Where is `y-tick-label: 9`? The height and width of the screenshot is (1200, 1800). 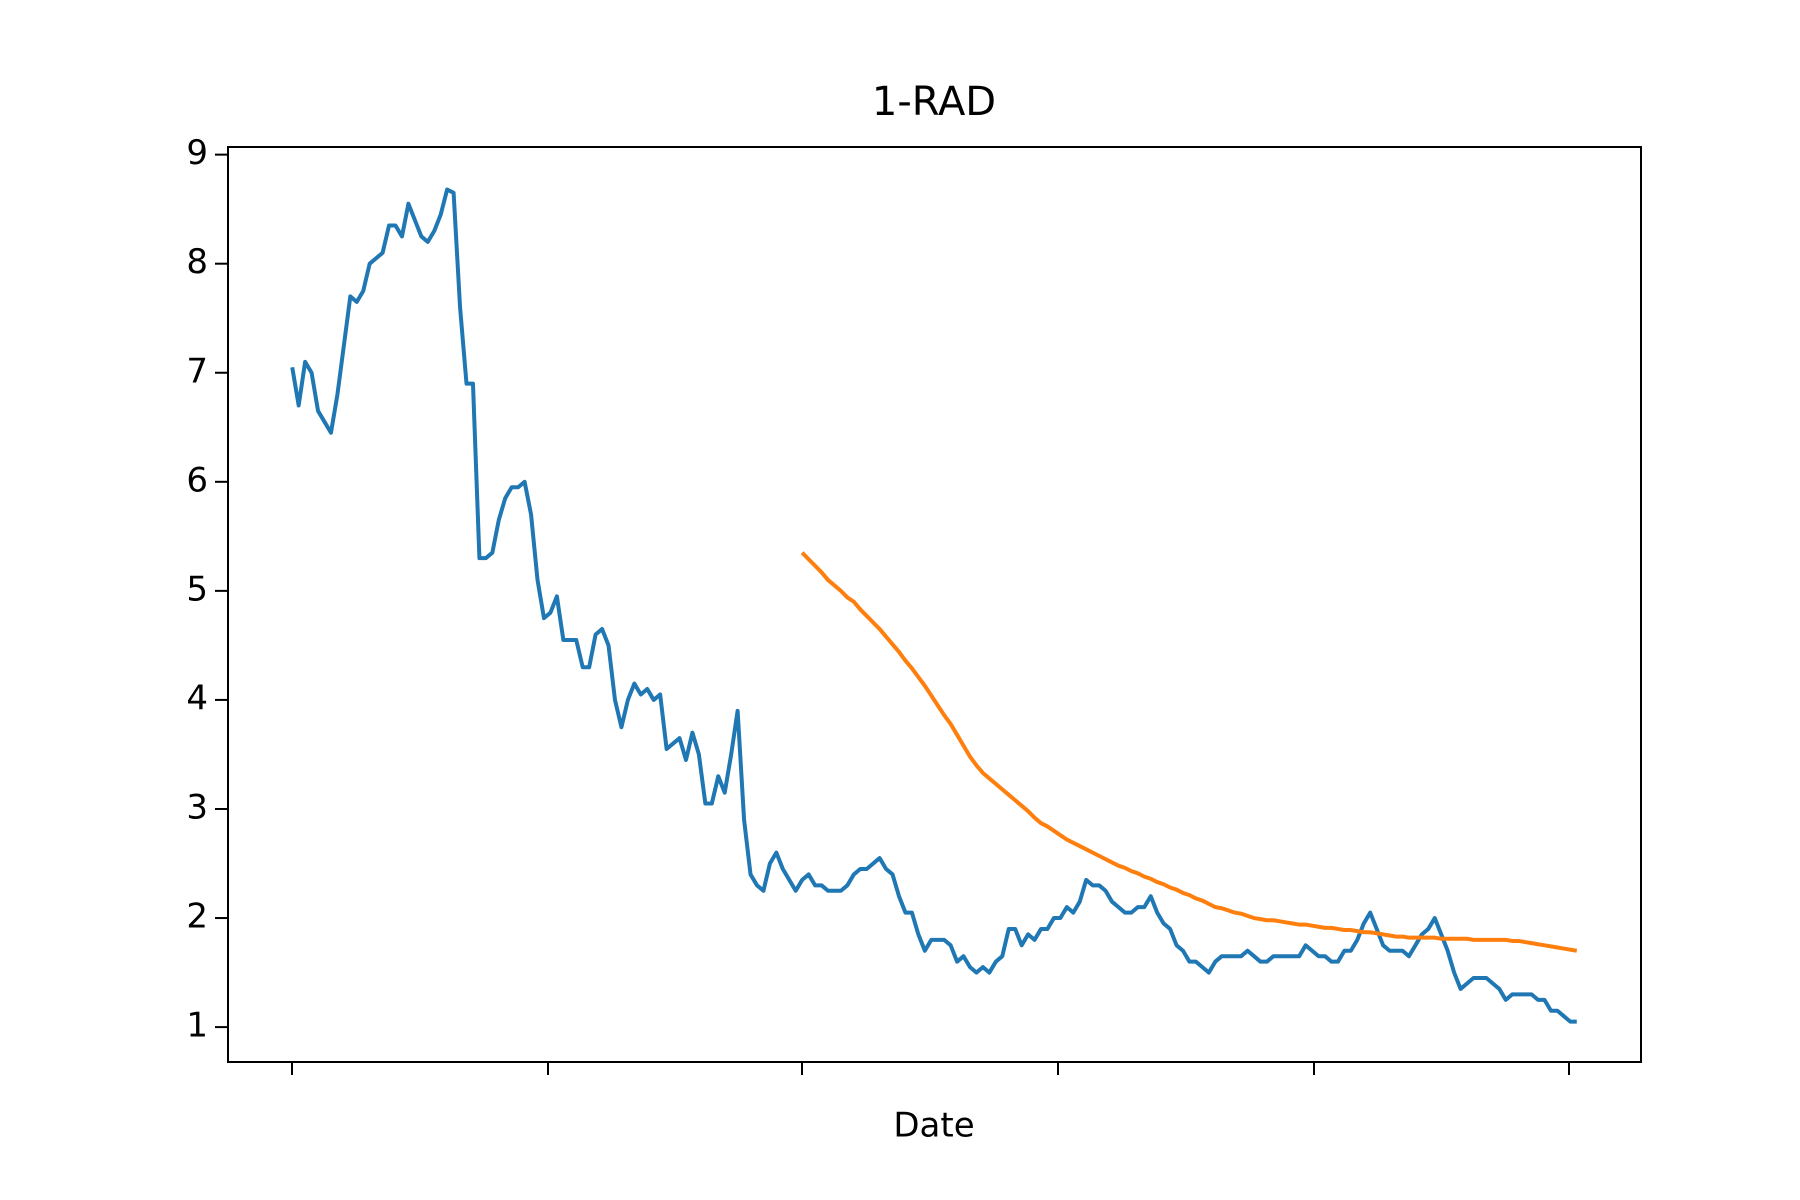
y-tick-label: 9 is located at coordinates (197, 153).